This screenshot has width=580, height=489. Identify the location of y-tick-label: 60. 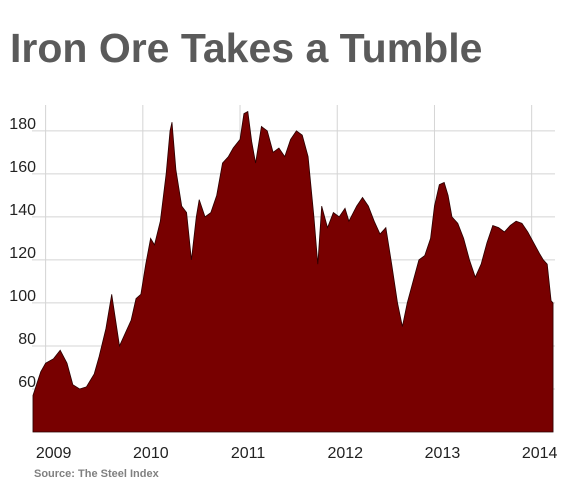
(27, 382).